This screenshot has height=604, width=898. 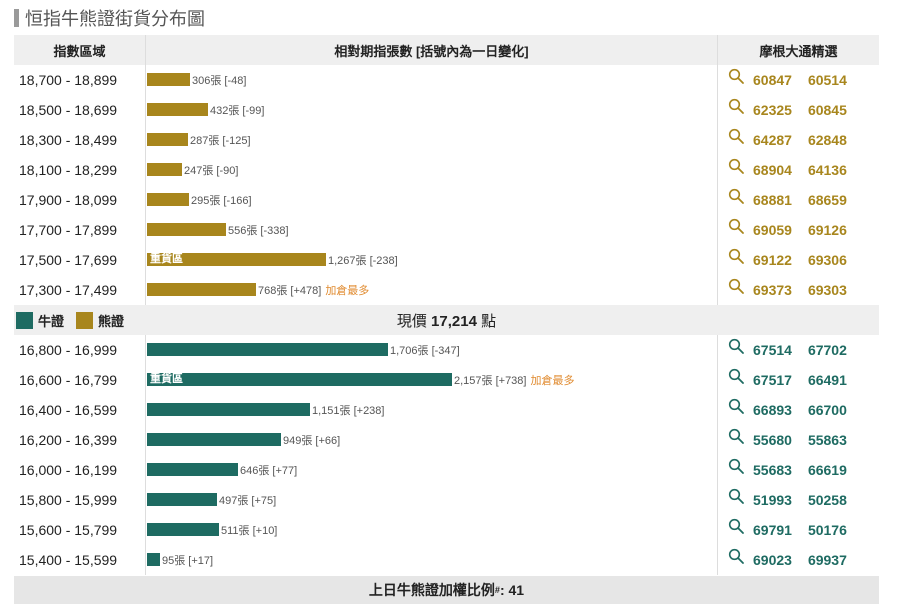 What do you see at coordinates (446, 80) in the screenshot?
I see `bear-row: 18,700 - 18,899 306張 [-48] 60847 60514` at bounding box center [446, 80].